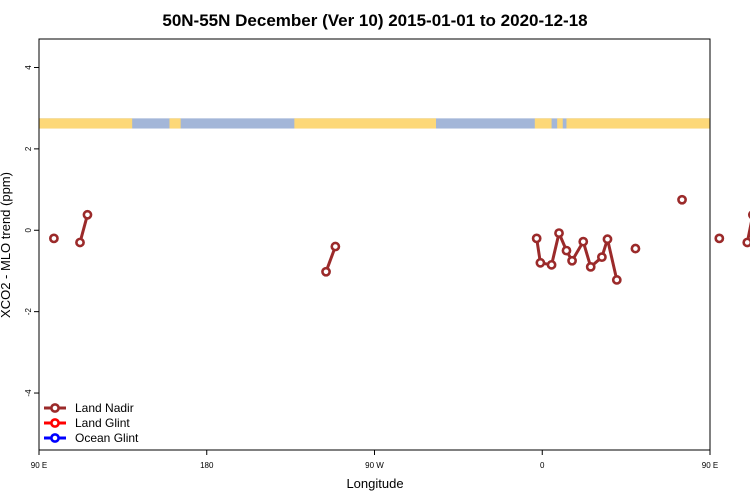  I want to click on x-axis-label: Longitude, so click(374, 483).